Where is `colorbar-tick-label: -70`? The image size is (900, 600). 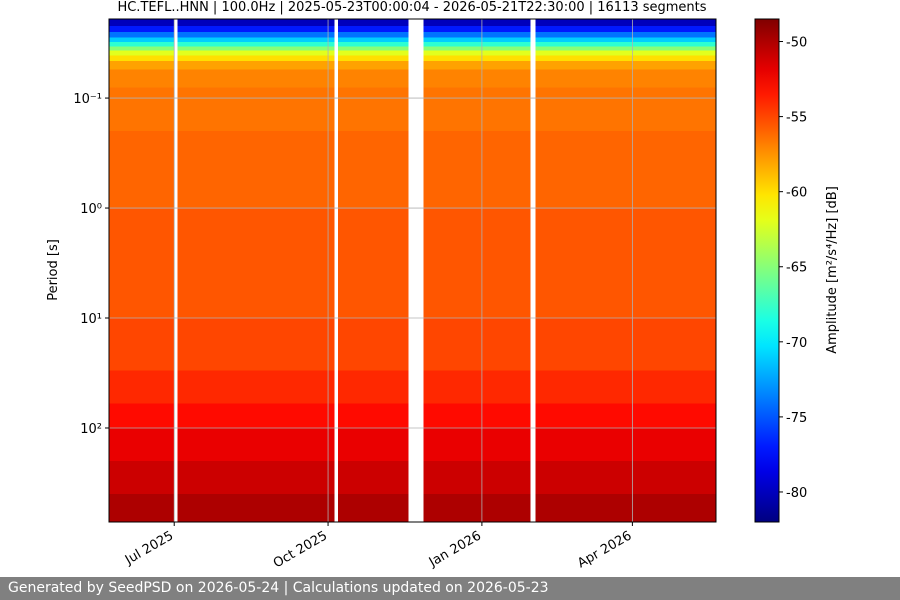 colorbar-tick-label: -70 is located at coordinates (796, 343).